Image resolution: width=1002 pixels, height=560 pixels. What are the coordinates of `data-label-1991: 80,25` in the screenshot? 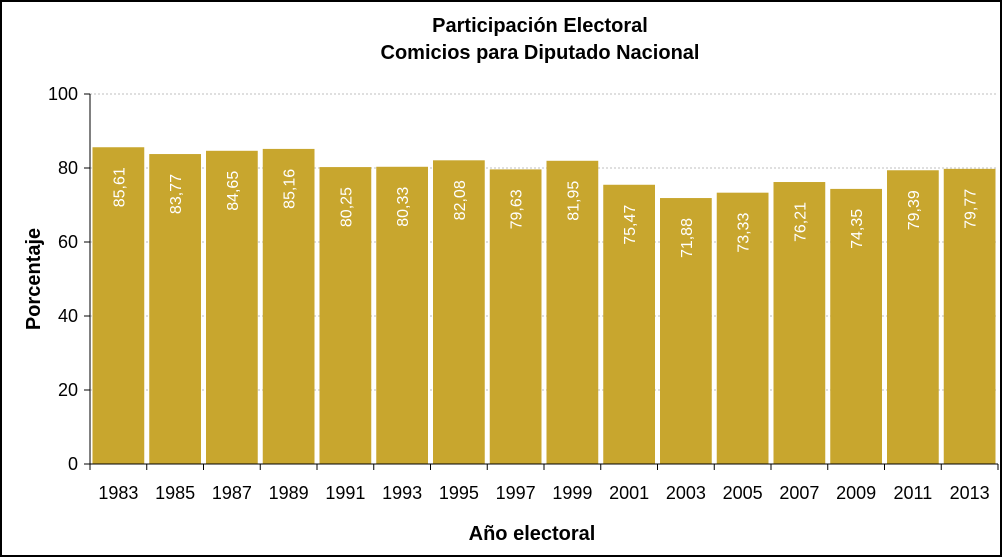 It's located at (346, 207).